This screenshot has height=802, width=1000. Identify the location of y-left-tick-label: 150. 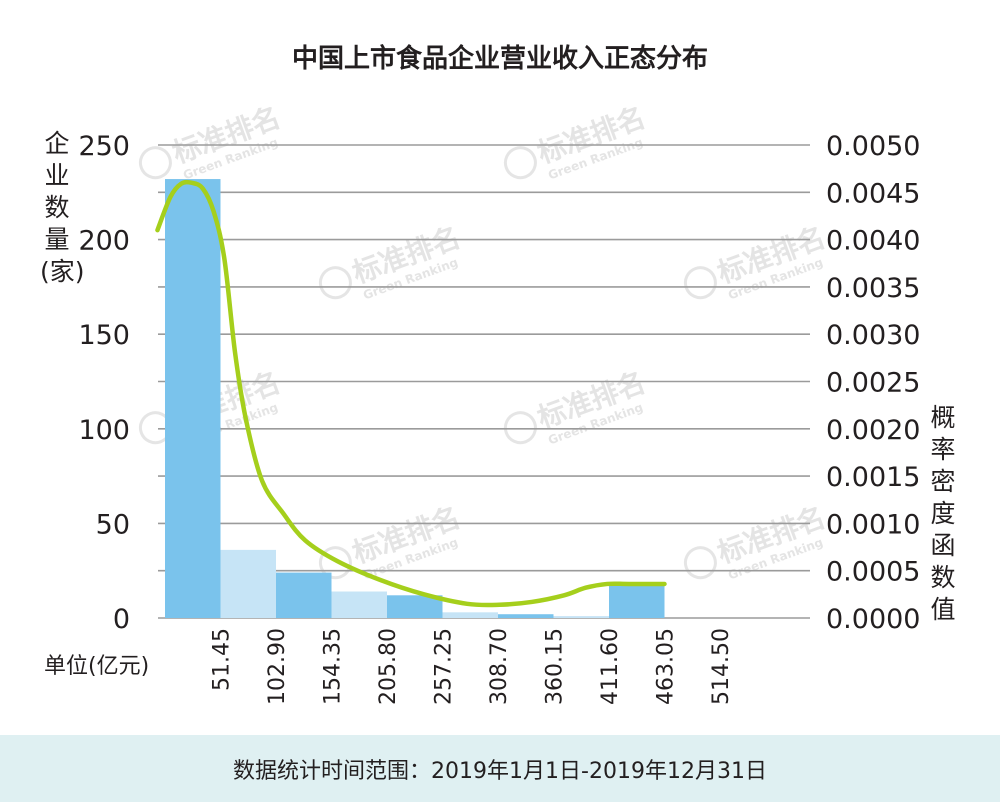
(104, 335).